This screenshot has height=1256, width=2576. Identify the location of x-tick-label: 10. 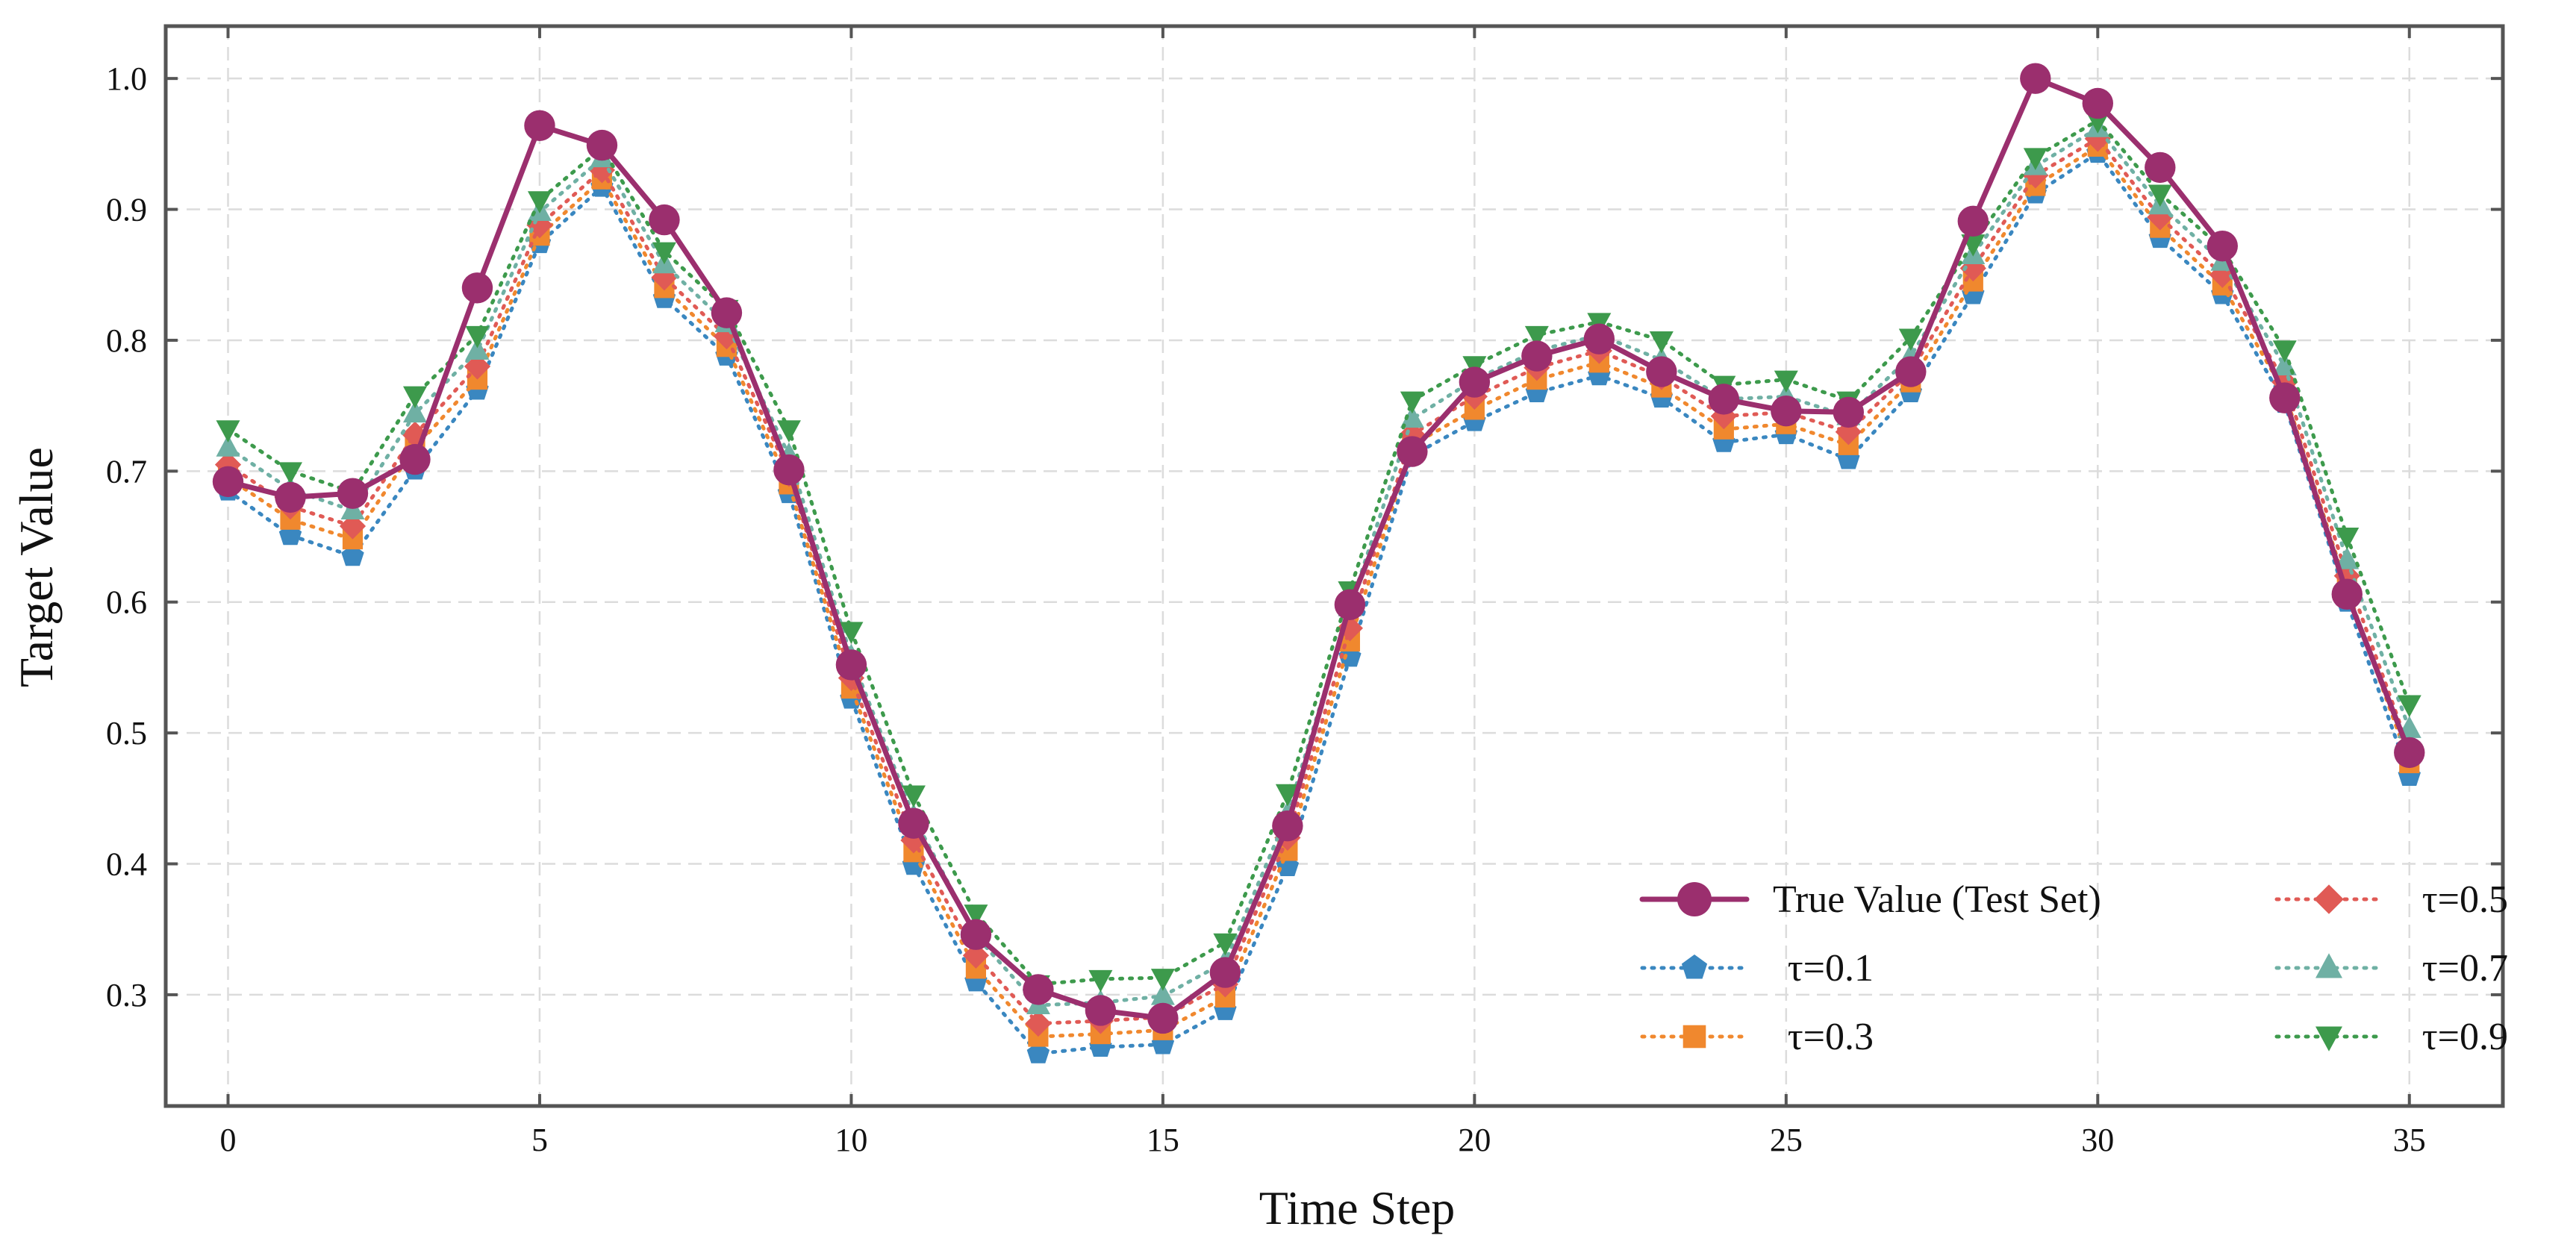
(851, 1140).